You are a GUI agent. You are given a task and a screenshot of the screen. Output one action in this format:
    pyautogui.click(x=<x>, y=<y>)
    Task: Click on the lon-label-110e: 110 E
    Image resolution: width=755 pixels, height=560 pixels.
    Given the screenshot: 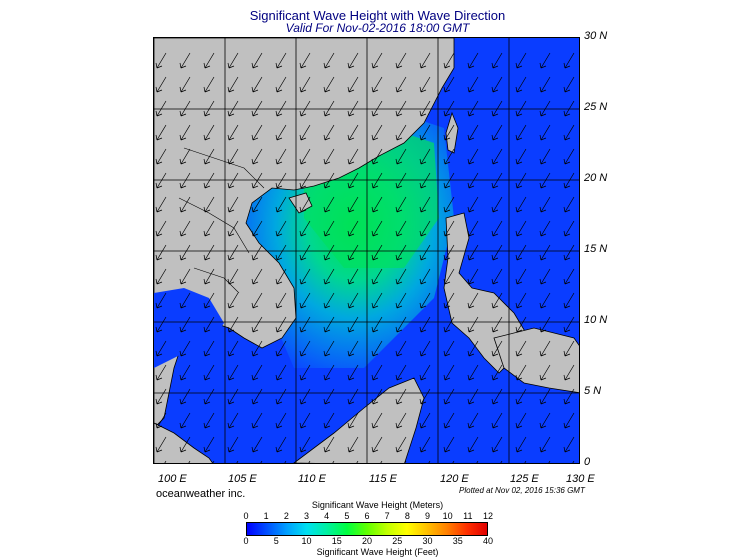 What is the action you would take?
    pyautogui.click(x=312, y=479)
    